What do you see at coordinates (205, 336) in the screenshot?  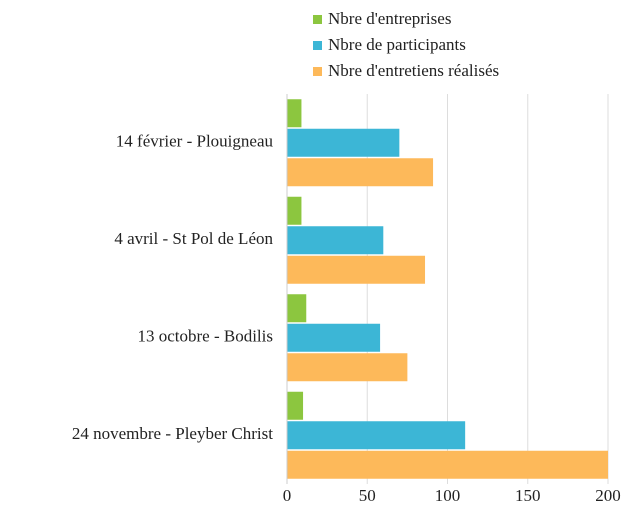 I see `y-tick-label: 13 octobre - Bodilis` at bounding box center [205, 336].